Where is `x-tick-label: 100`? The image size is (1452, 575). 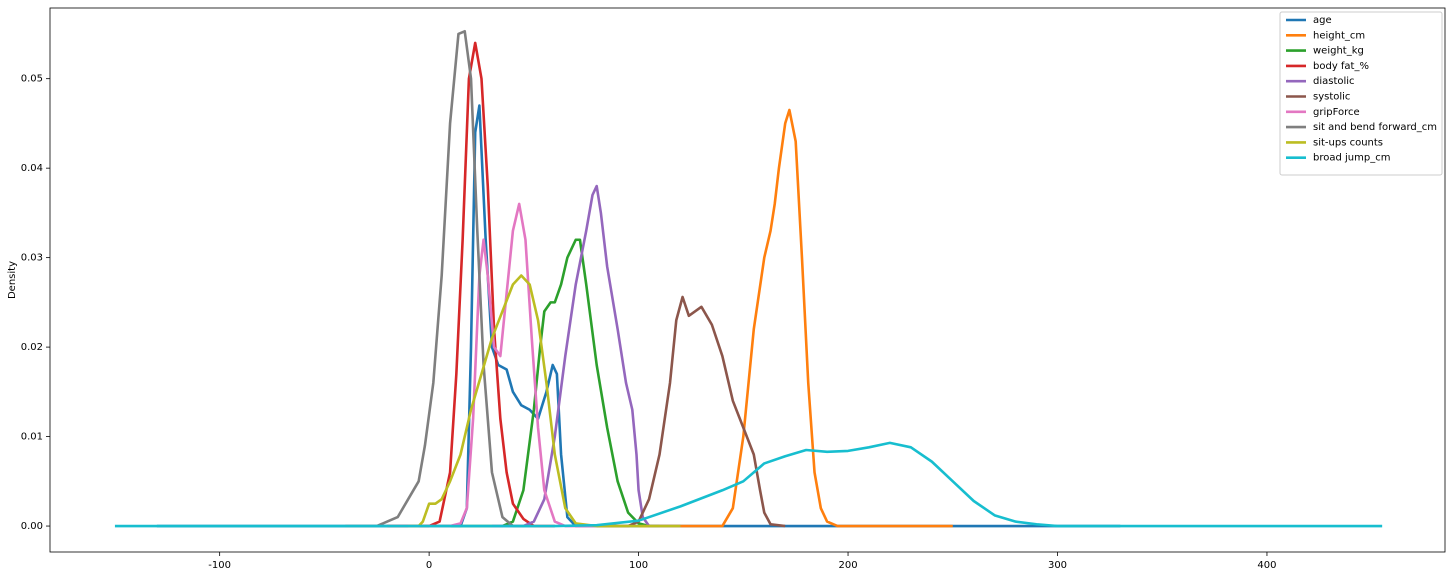
x-tick-label: 100 is located at coordinates (638, 565).